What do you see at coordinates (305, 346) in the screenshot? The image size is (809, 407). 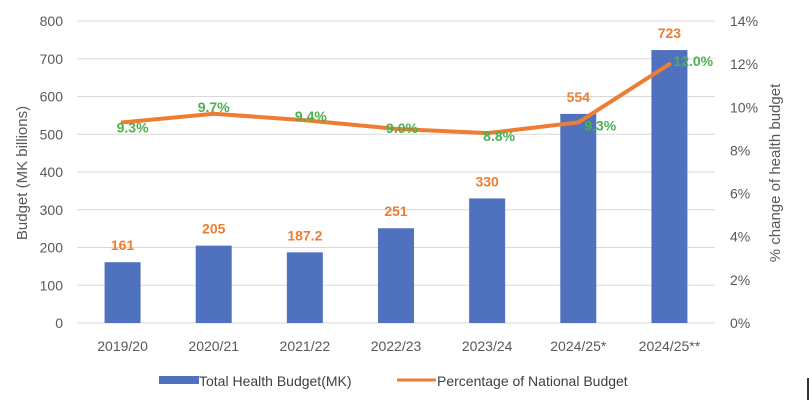 I see `x-tick-label: 2021/22` at bounding box center [305, 346].